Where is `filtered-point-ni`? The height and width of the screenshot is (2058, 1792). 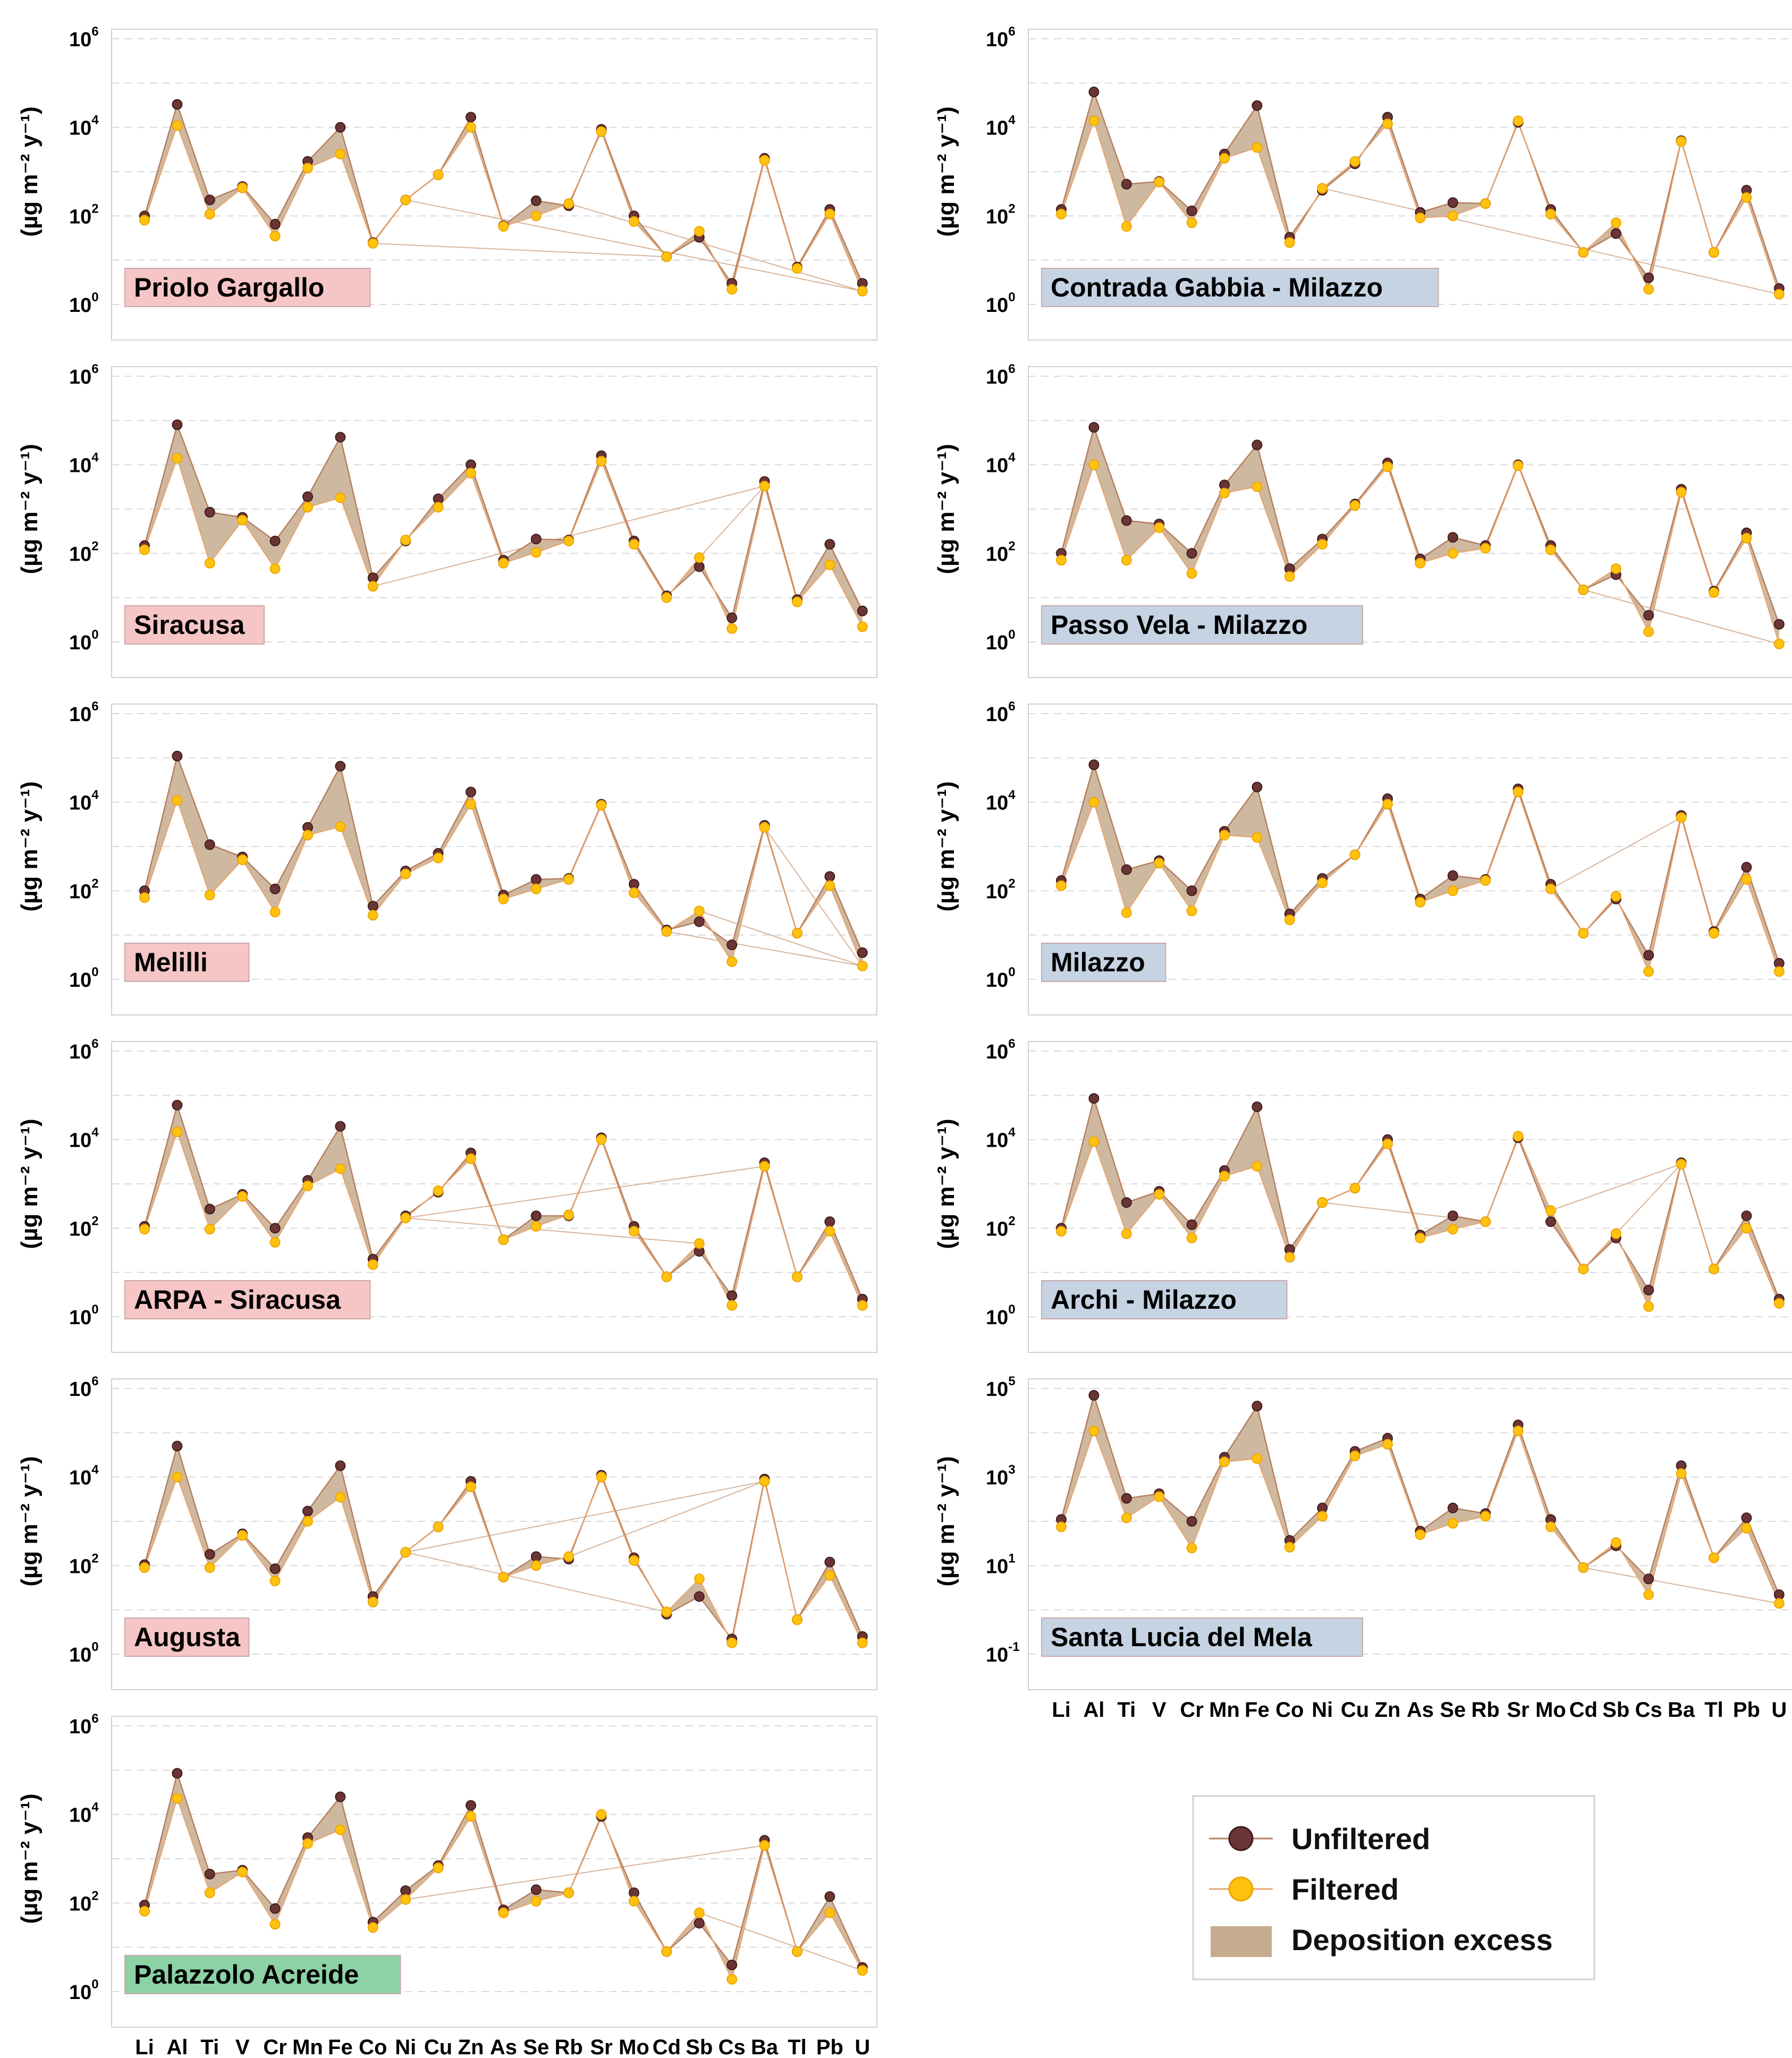
filtered-point-ni is located at coordinates (1322, 544).